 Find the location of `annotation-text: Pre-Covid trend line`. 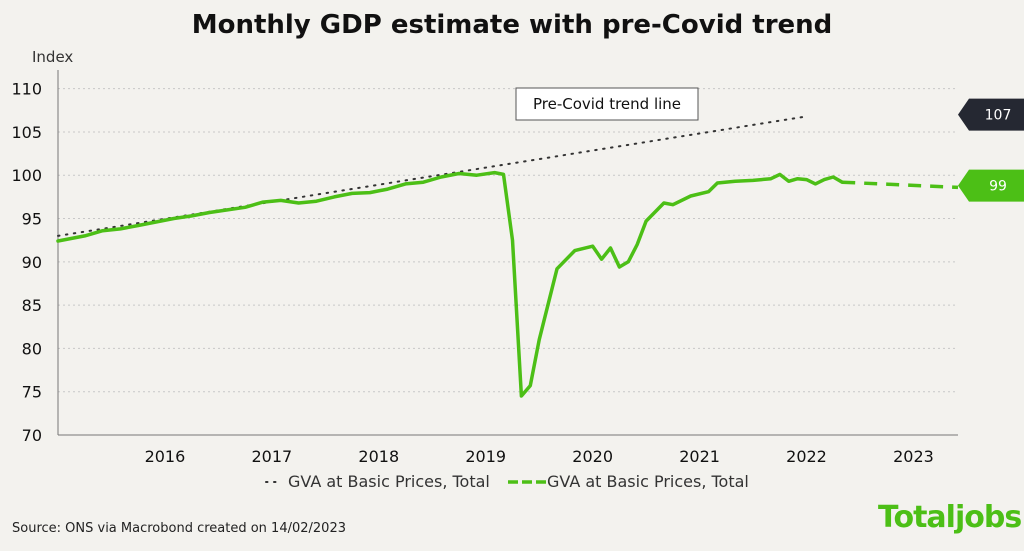

annotation-text: Pre-Covid trend line is located at coordinates (607, 104).